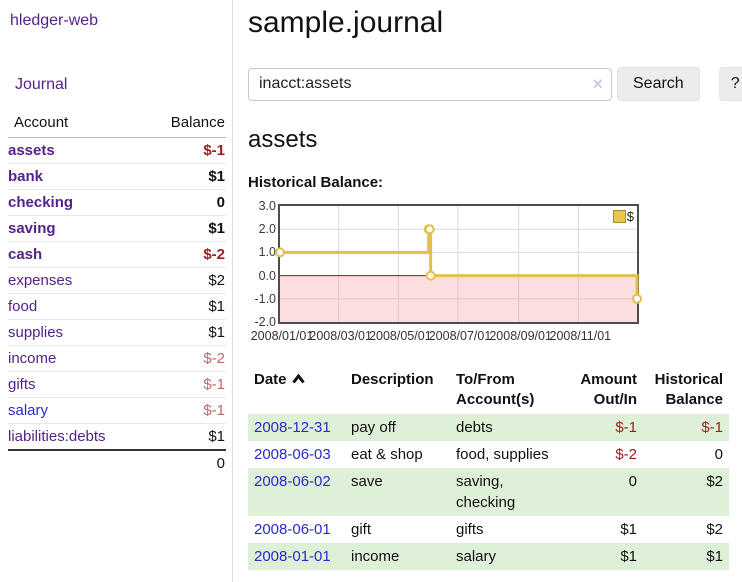 The height and width of the screenshot is (582, 742). What do you see at coordinates (267, 206) in the screenshot?
I see `y-tick-label: 3.0` at bounding box center [267, 206].